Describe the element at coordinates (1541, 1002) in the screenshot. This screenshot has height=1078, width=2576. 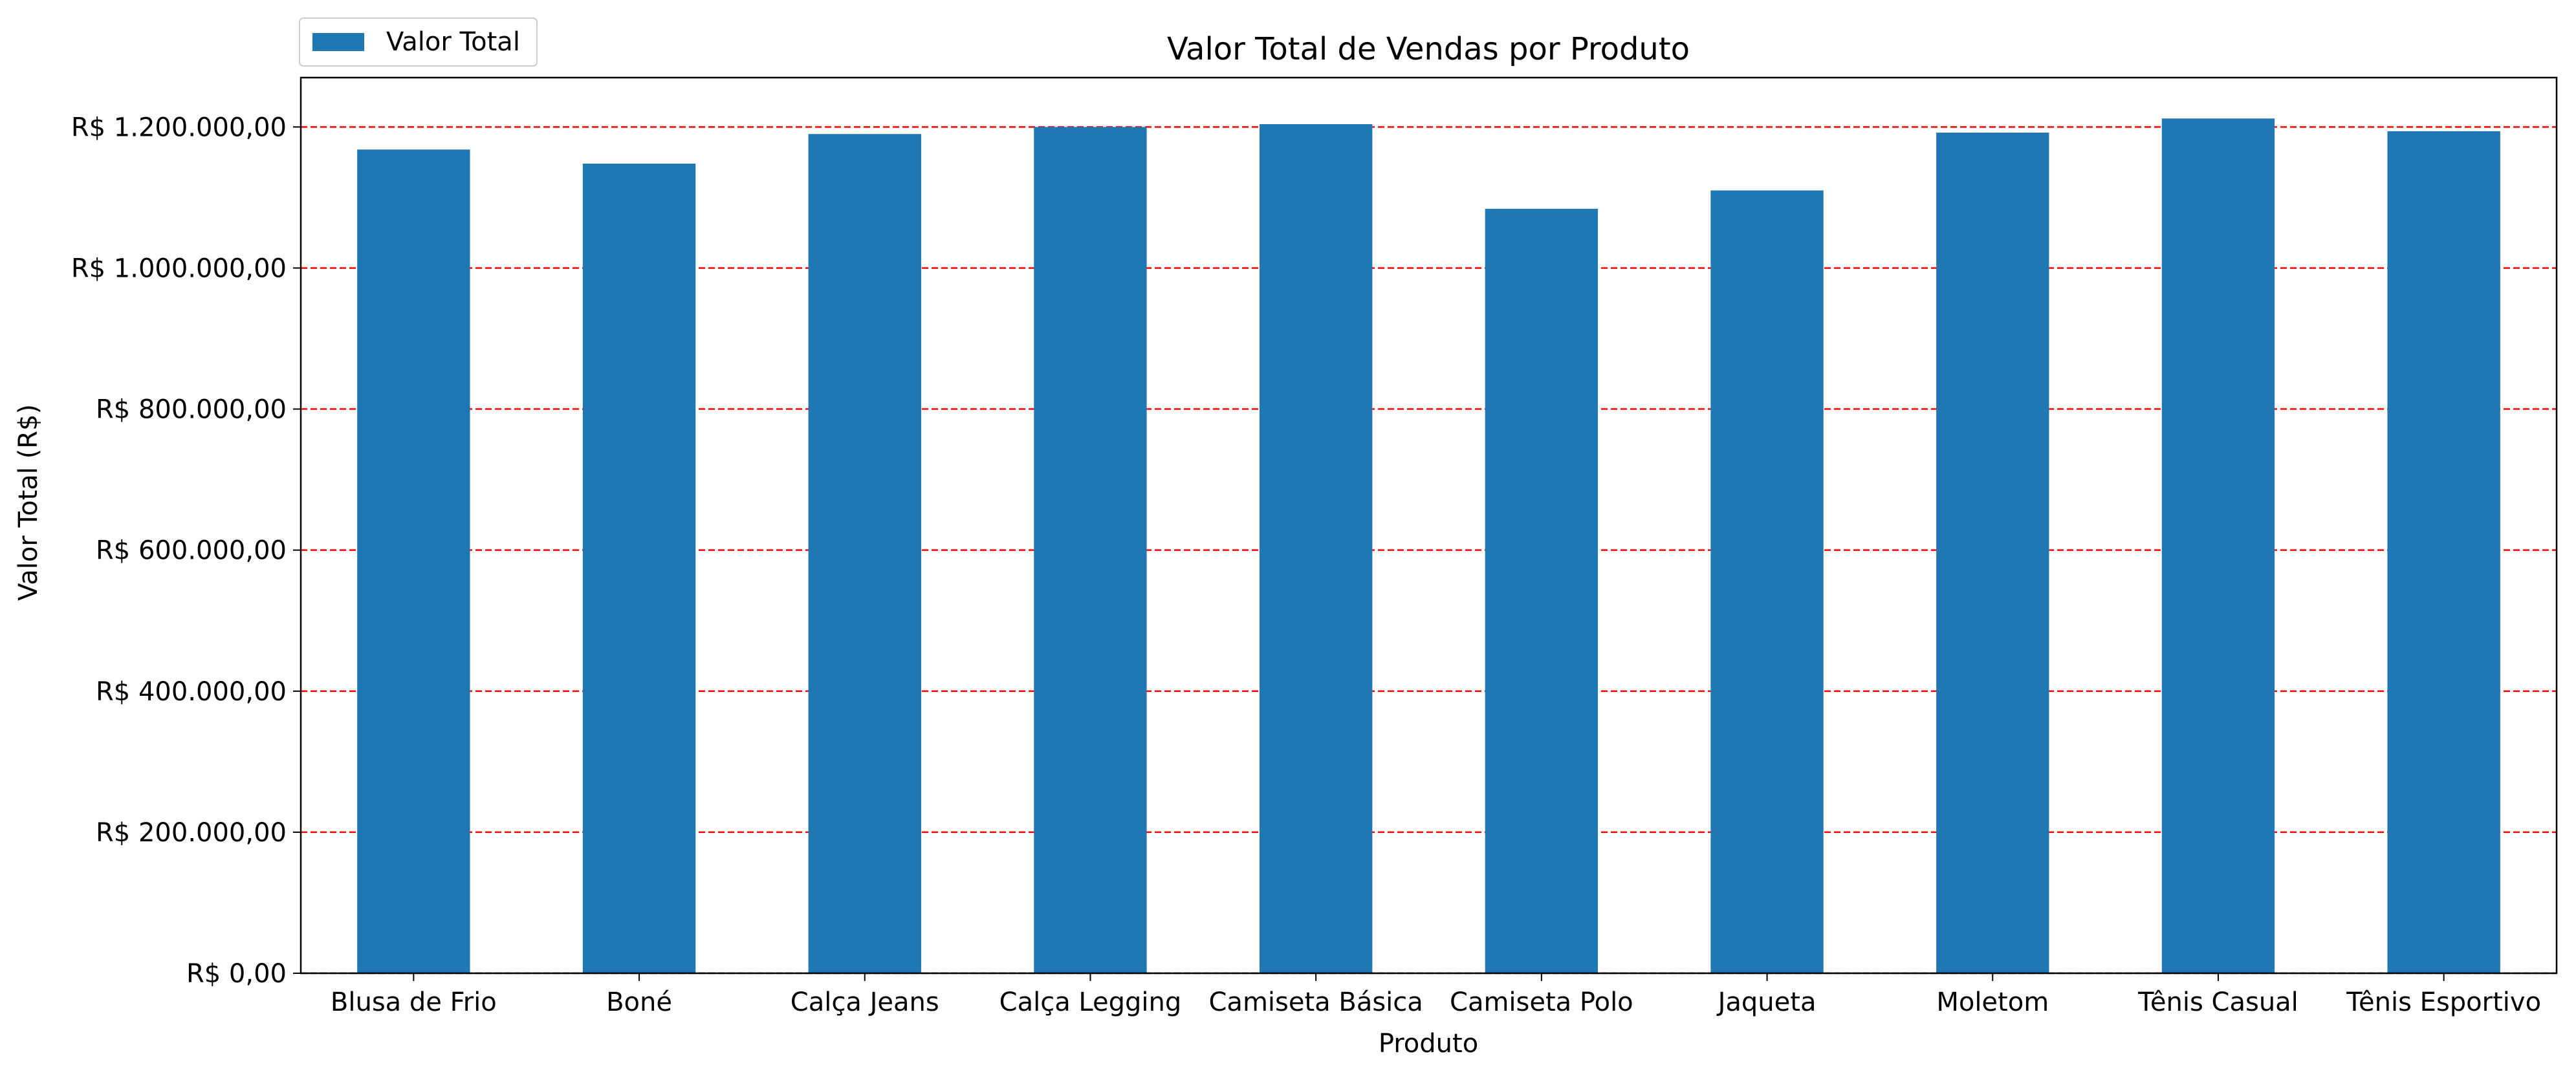
I see `x-tick-label: Camiseta Polo` at that location.